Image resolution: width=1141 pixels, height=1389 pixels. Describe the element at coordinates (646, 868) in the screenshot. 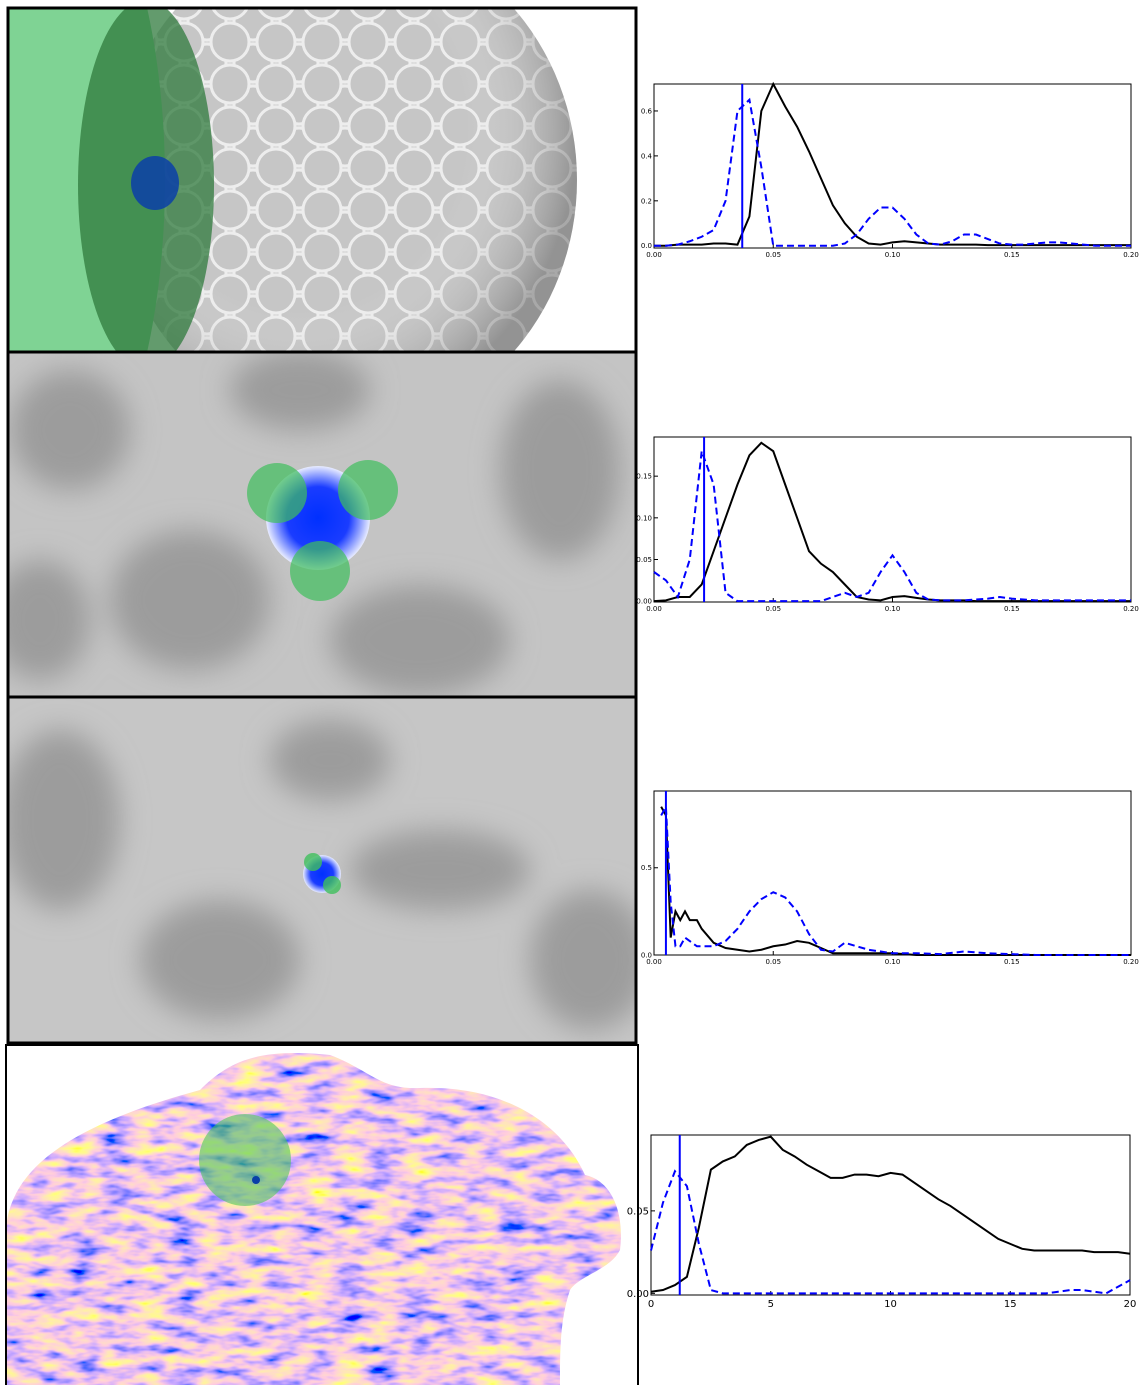

I see `y-tick-label: 0.5` at that location.